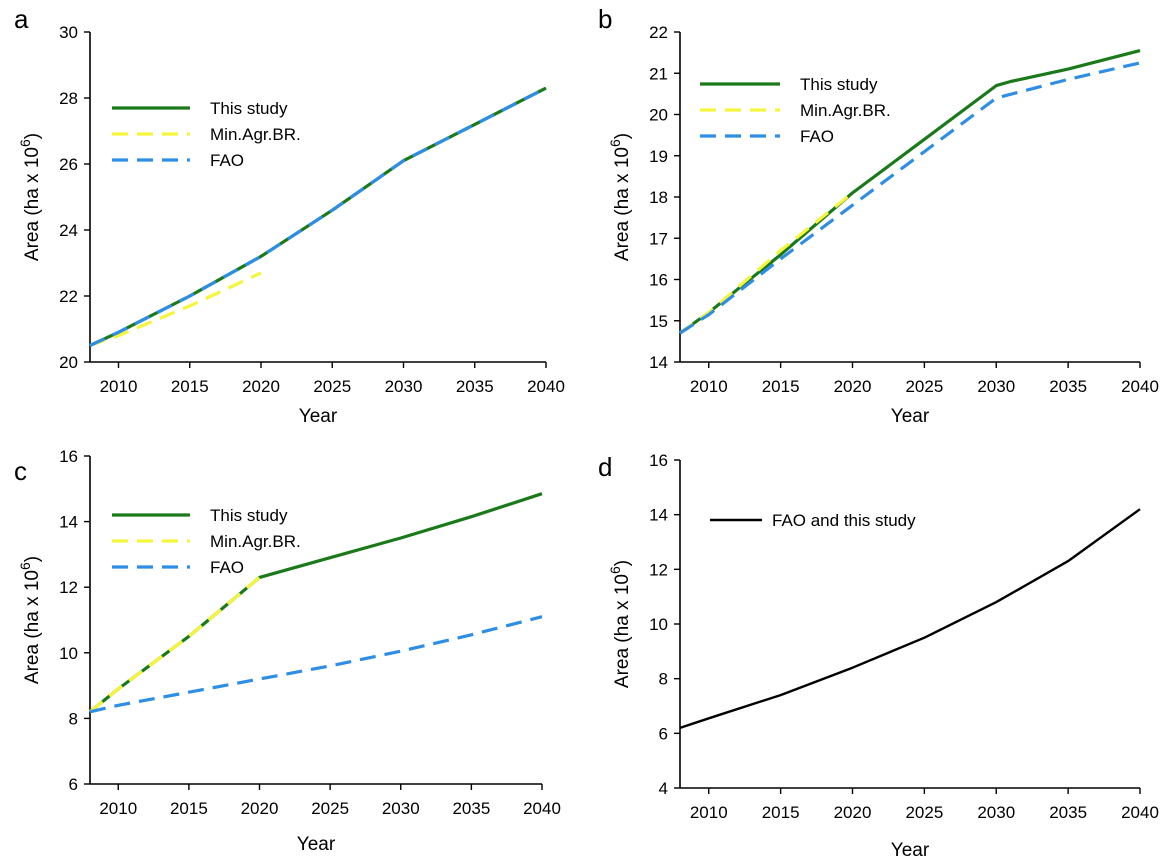 This screenshot has width=1170, height=864. What do you see at coordinates (658, 197) in the screenshot?
I see `y-tick-label: 18` at bounding box center [658, 197].